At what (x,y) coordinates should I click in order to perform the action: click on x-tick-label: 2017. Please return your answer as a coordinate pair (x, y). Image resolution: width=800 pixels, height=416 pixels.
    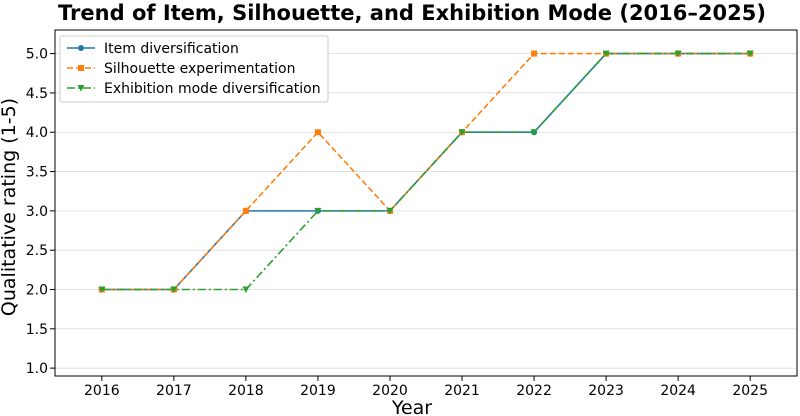
    Looking at the image, I should click on (174, 391).